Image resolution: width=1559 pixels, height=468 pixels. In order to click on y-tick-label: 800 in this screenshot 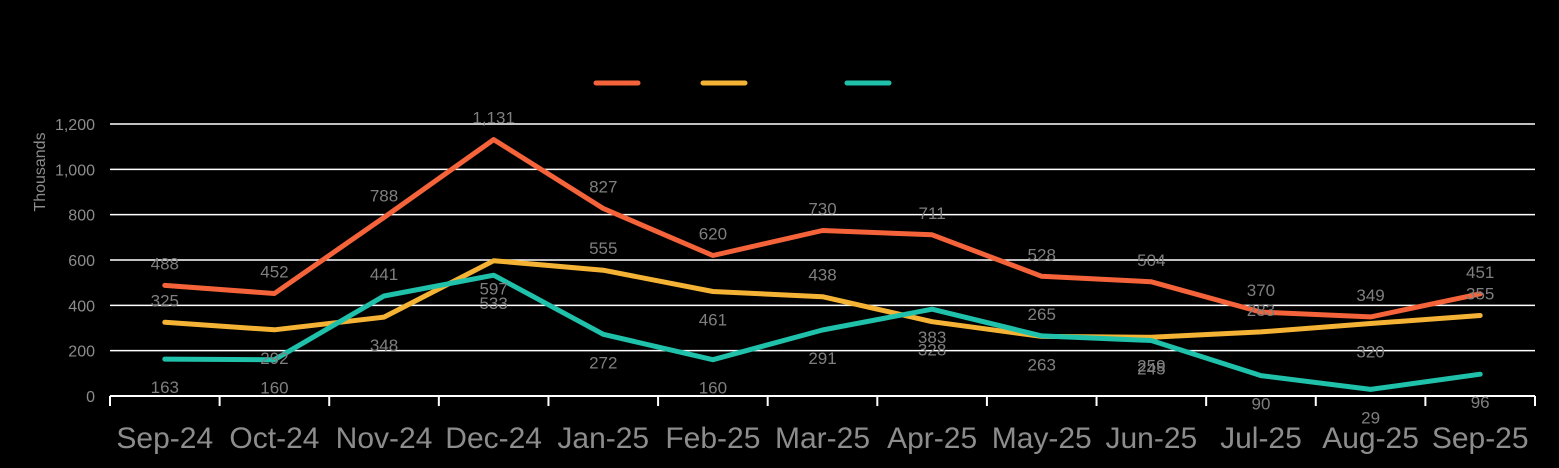, I will do `click(81, 216)`.